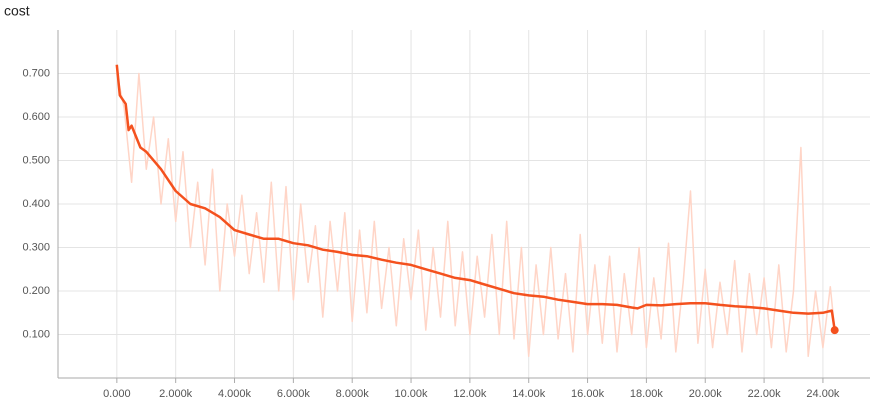  Describe the element at coordinates (235, 394) in the screenshot. I see `x-tick-label: 4.000k` at that location.